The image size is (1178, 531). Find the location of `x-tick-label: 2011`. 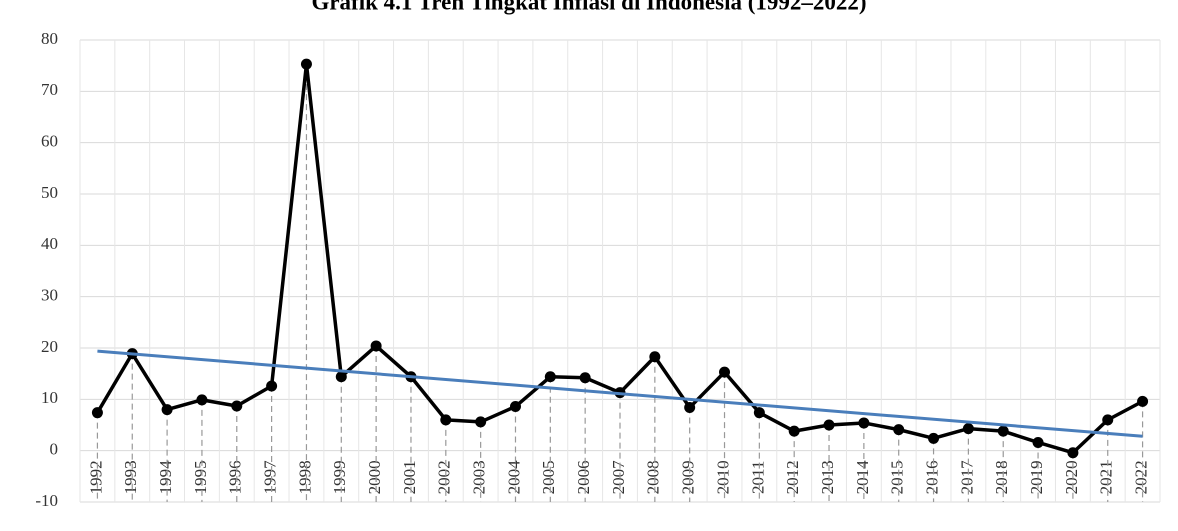

x-tick-label: 2011 is located at coordinates (757, 477).